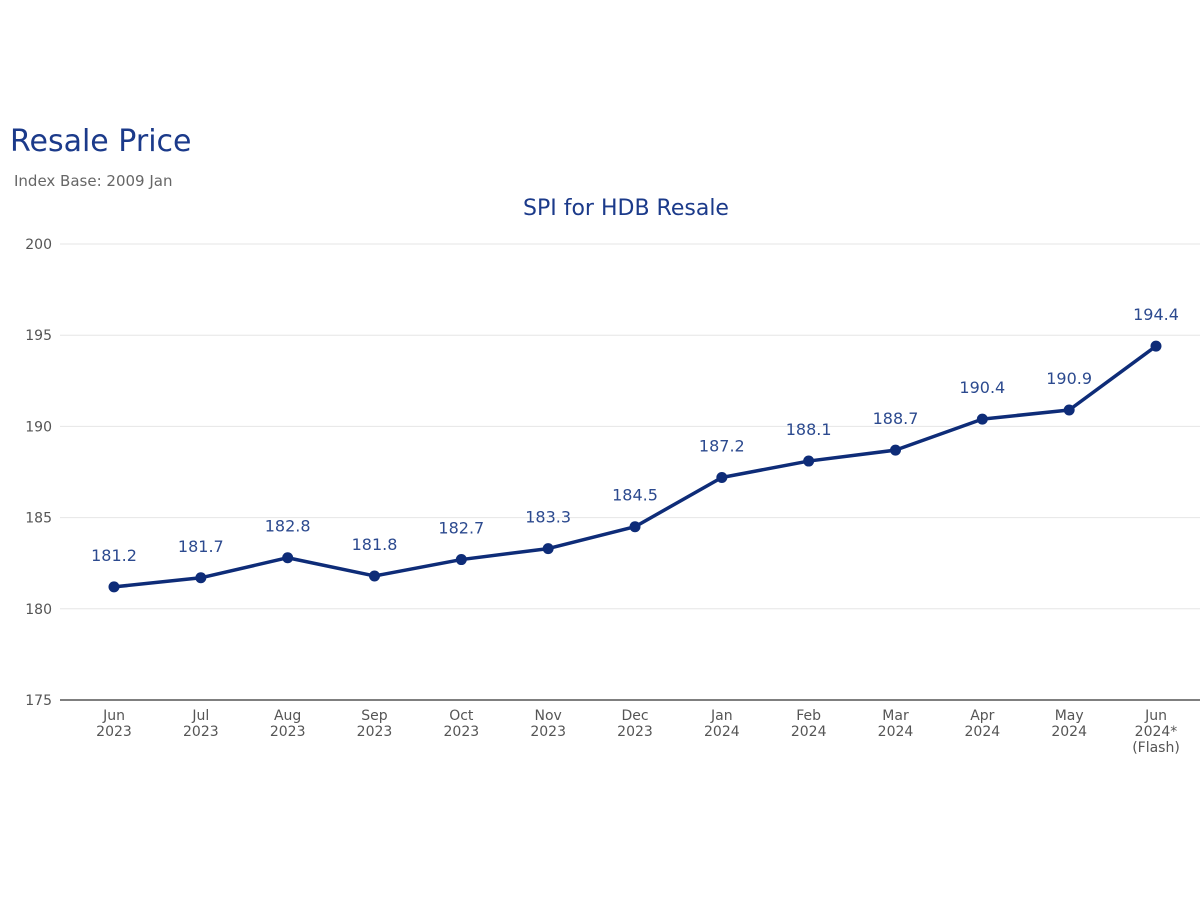  What do you see at coordinates (38, 336) in the screenshot?
I see `y-tick-label: 195` at bounding box center [38, 336].